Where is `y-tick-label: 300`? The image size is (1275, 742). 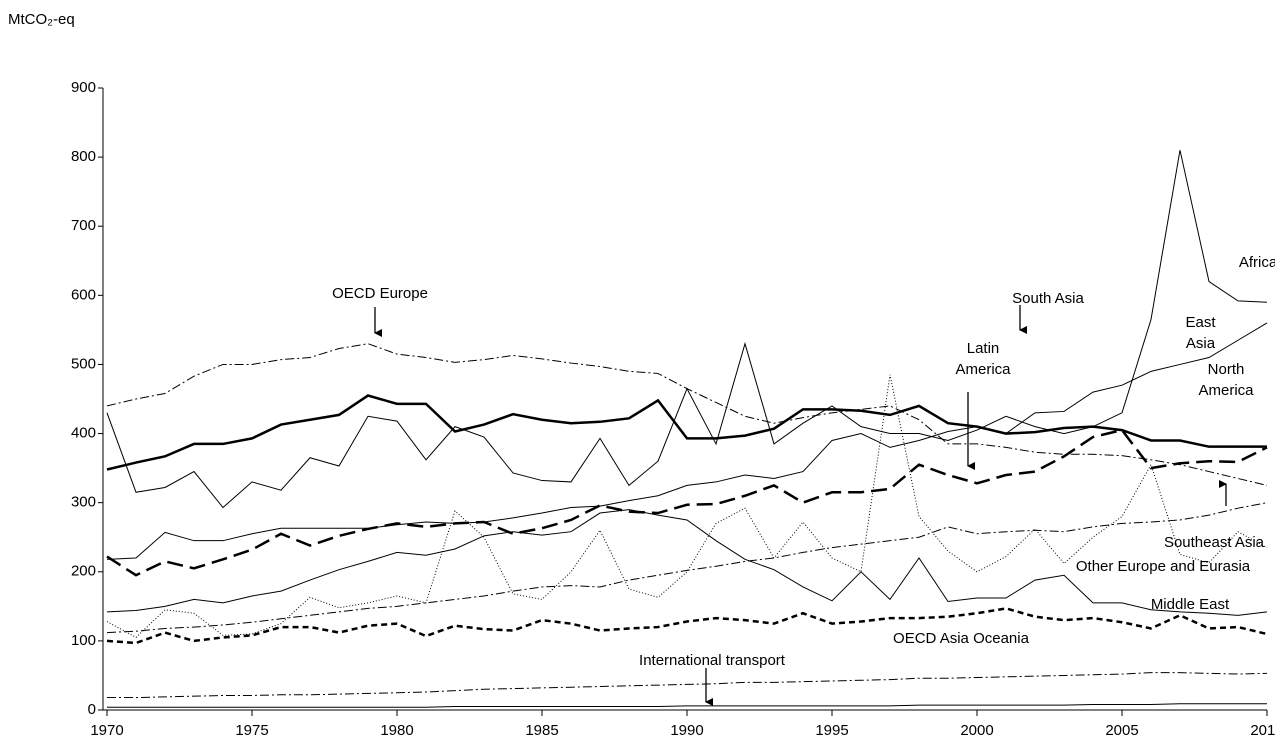
y-tick-label: 300 is located at coordinates (83, 502).